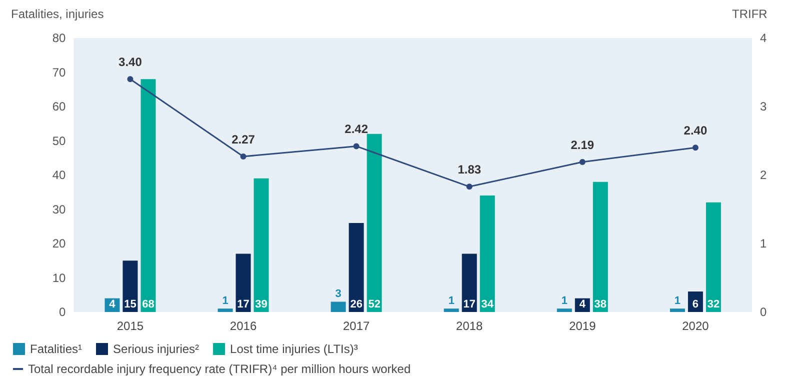 The height and width of the screenshot is (390, 800). Describe the element at coordinates (59, 141) in the screenshot. I see `y-tick-label: 50` at that location.